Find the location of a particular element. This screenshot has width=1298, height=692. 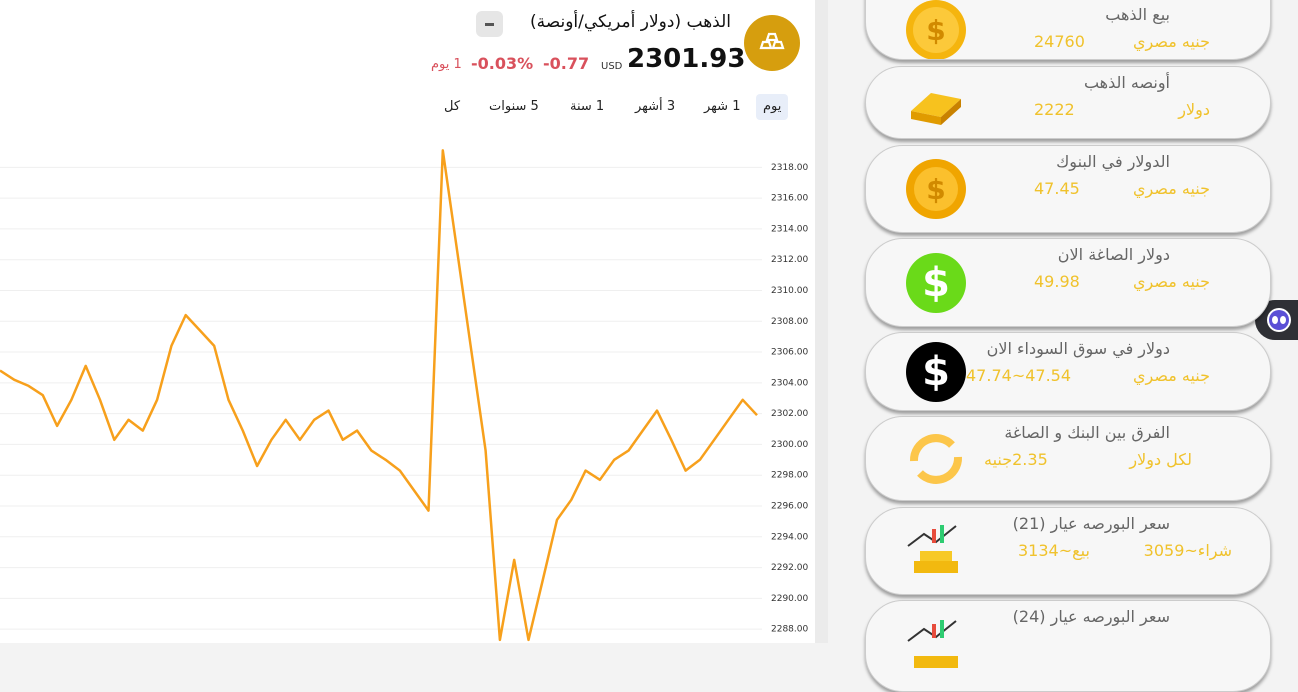

tab: 3 أشهر is located at coordinates (655, 106).